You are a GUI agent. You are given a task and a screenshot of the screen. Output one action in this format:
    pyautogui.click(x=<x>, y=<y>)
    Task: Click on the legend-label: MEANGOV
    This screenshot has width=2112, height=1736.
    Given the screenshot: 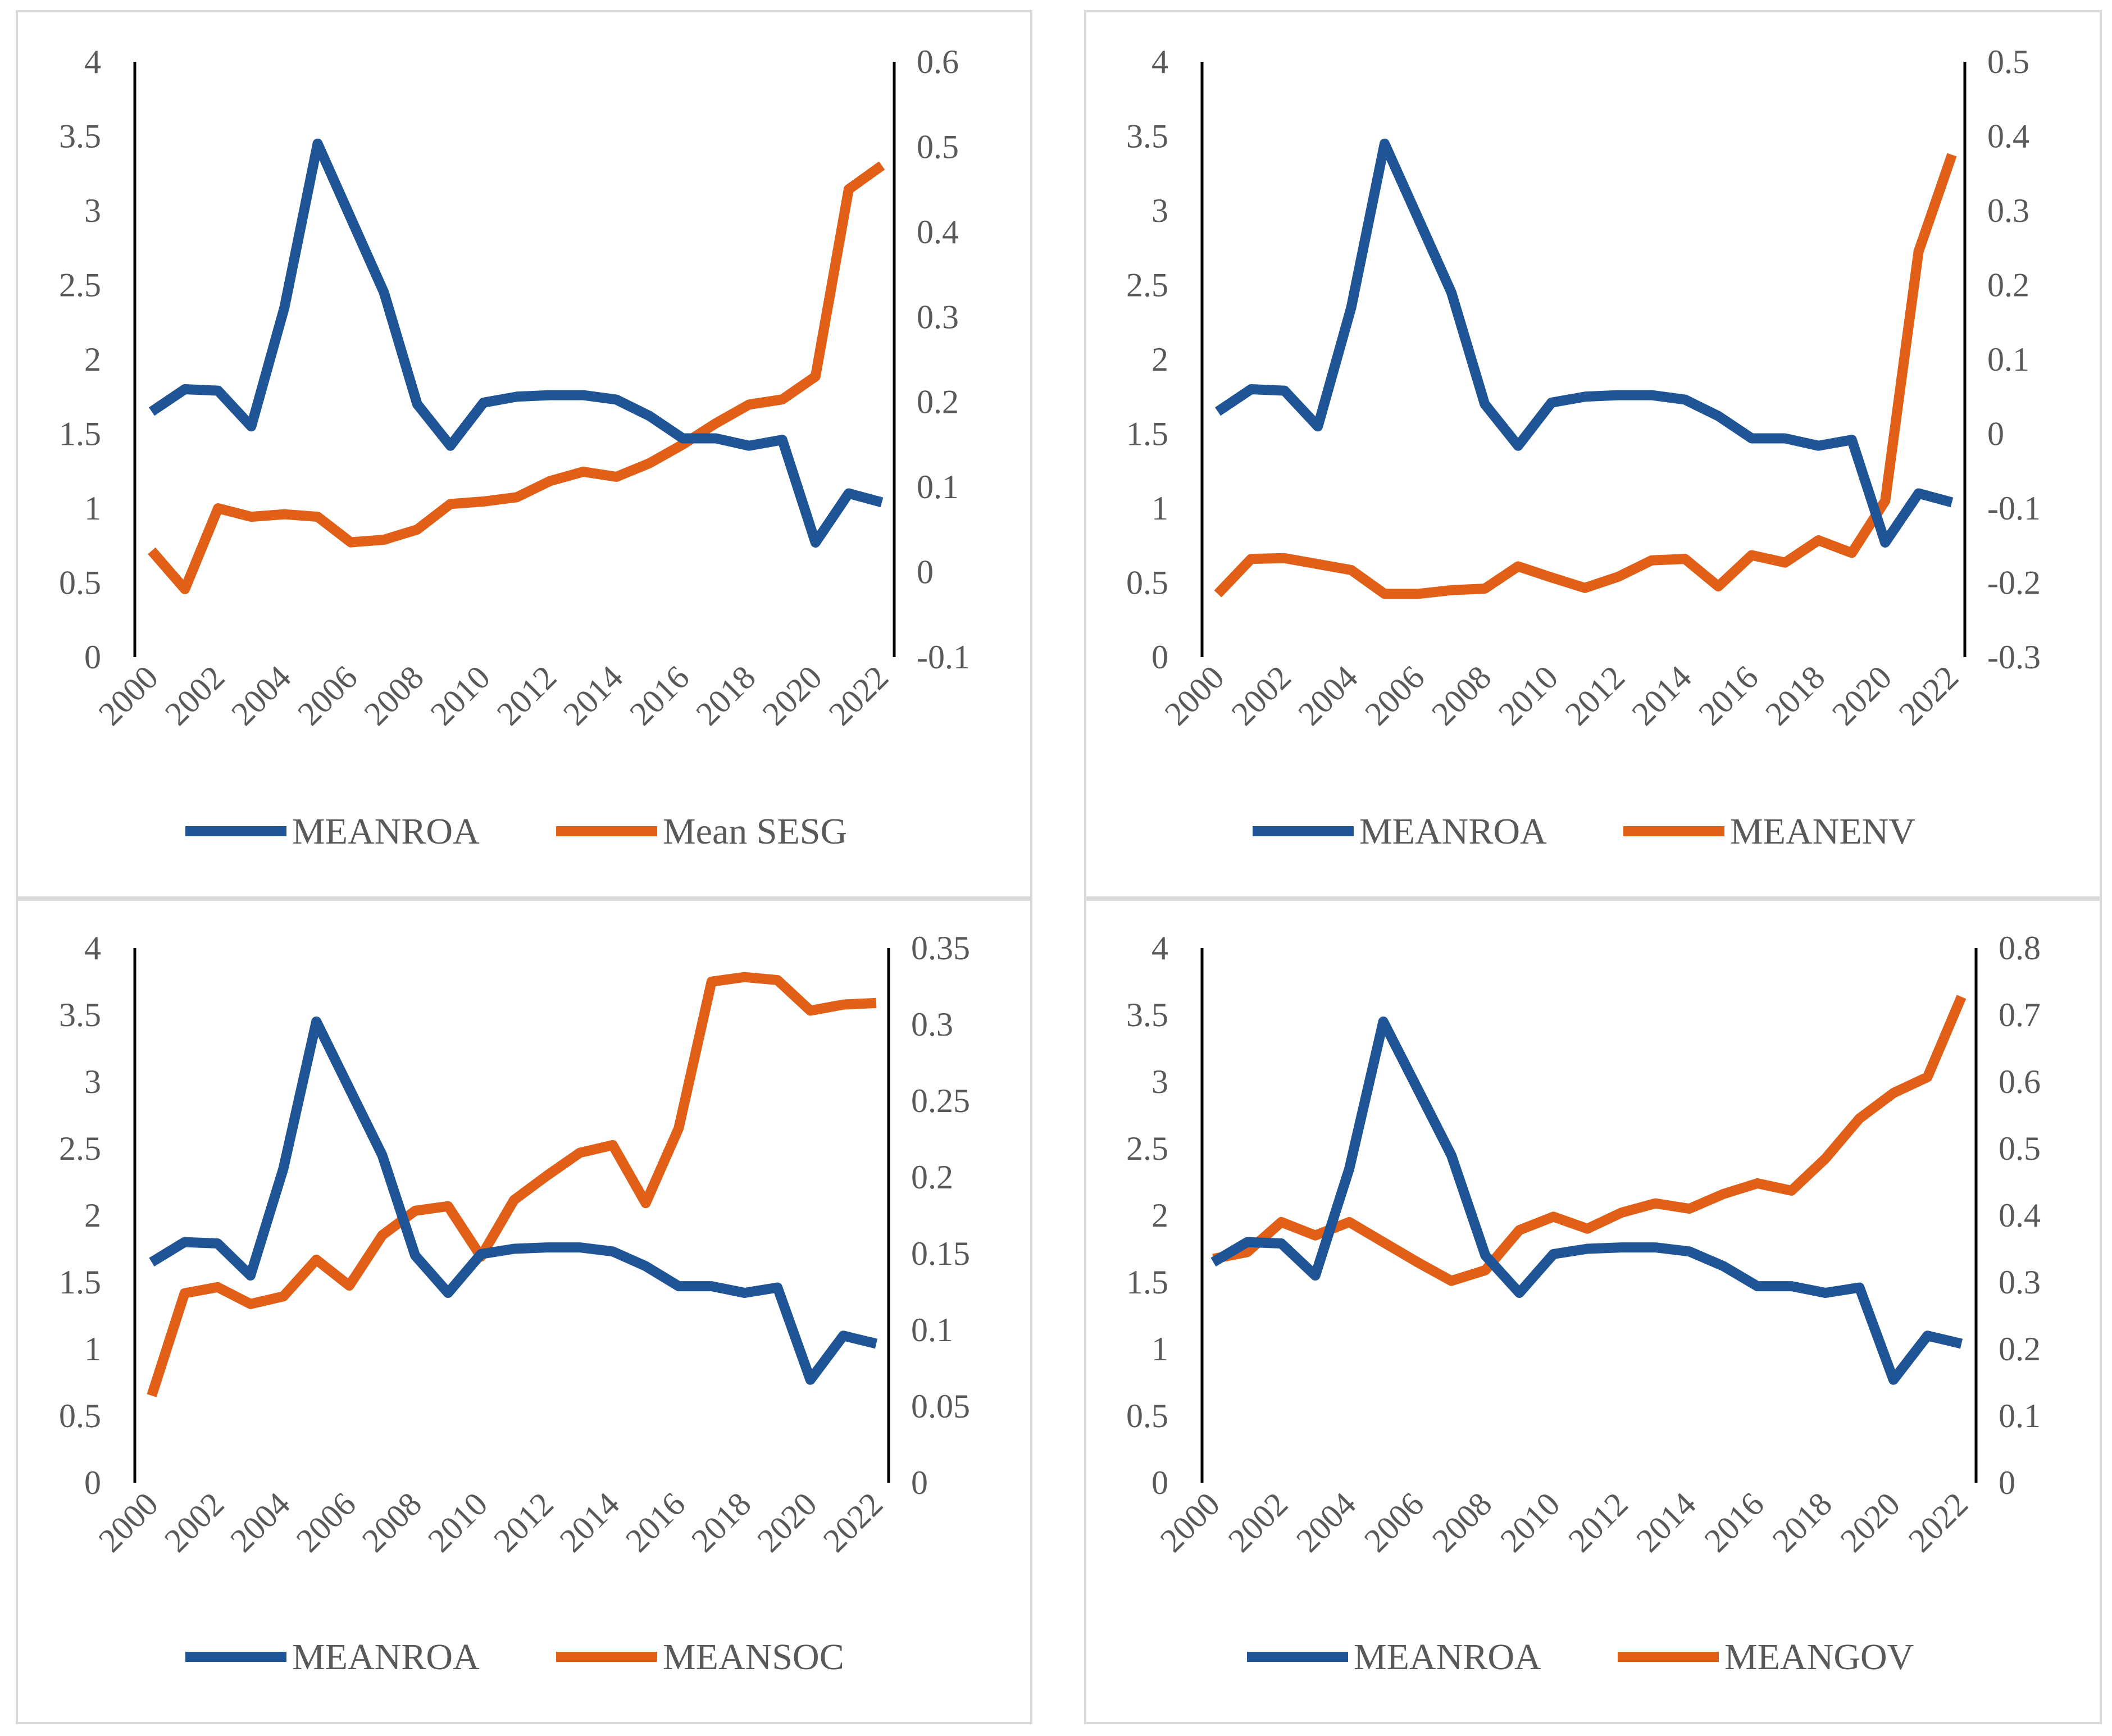 What is the action you would take?
    pyautogui.click(x=1819, y=1657)
    